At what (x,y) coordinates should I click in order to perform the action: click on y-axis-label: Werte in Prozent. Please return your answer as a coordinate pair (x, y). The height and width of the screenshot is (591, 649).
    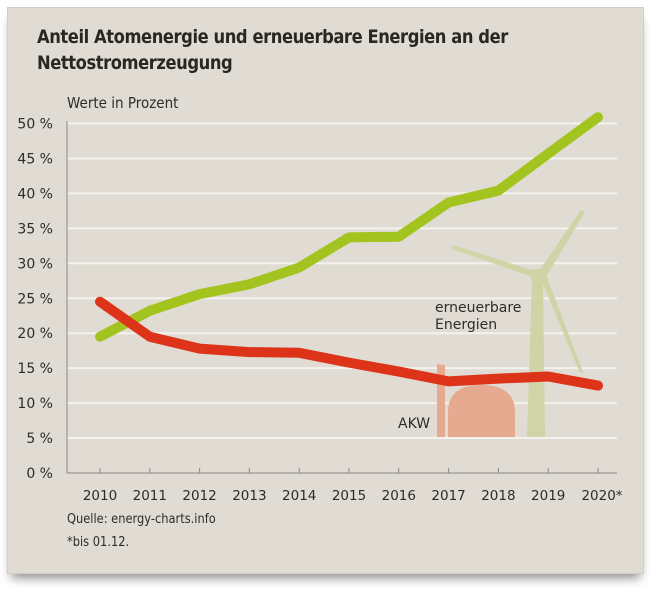
    Looking at the image, I should click on (123, 103).